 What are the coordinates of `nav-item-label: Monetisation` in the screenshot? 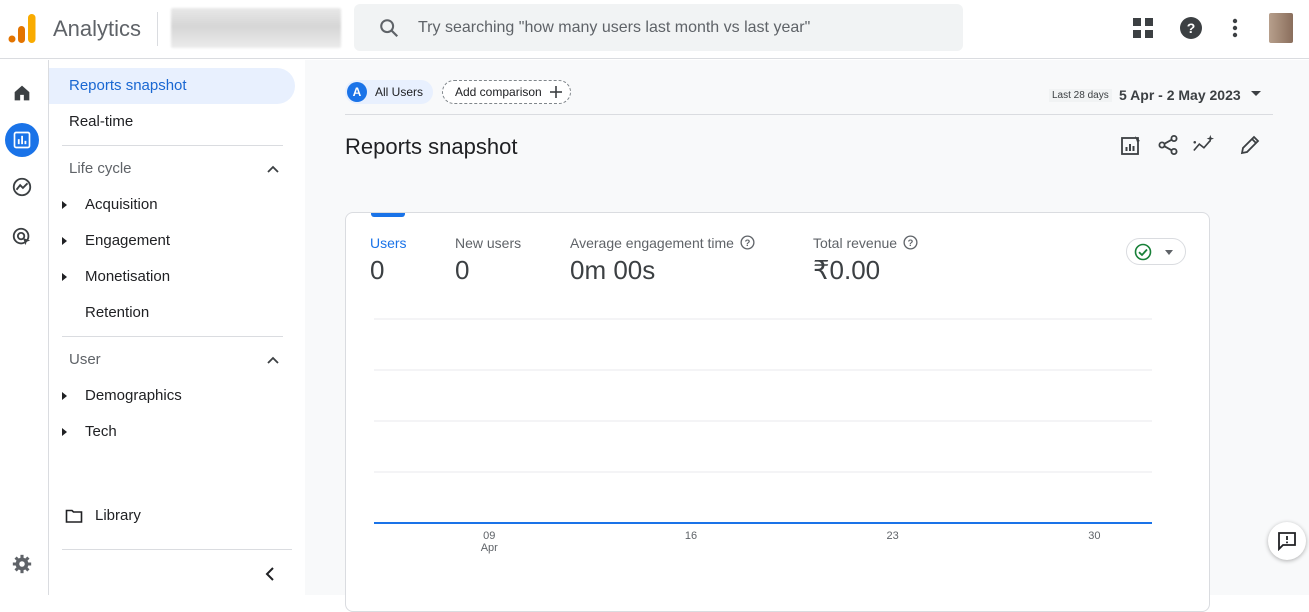 It's located at (128, 276).